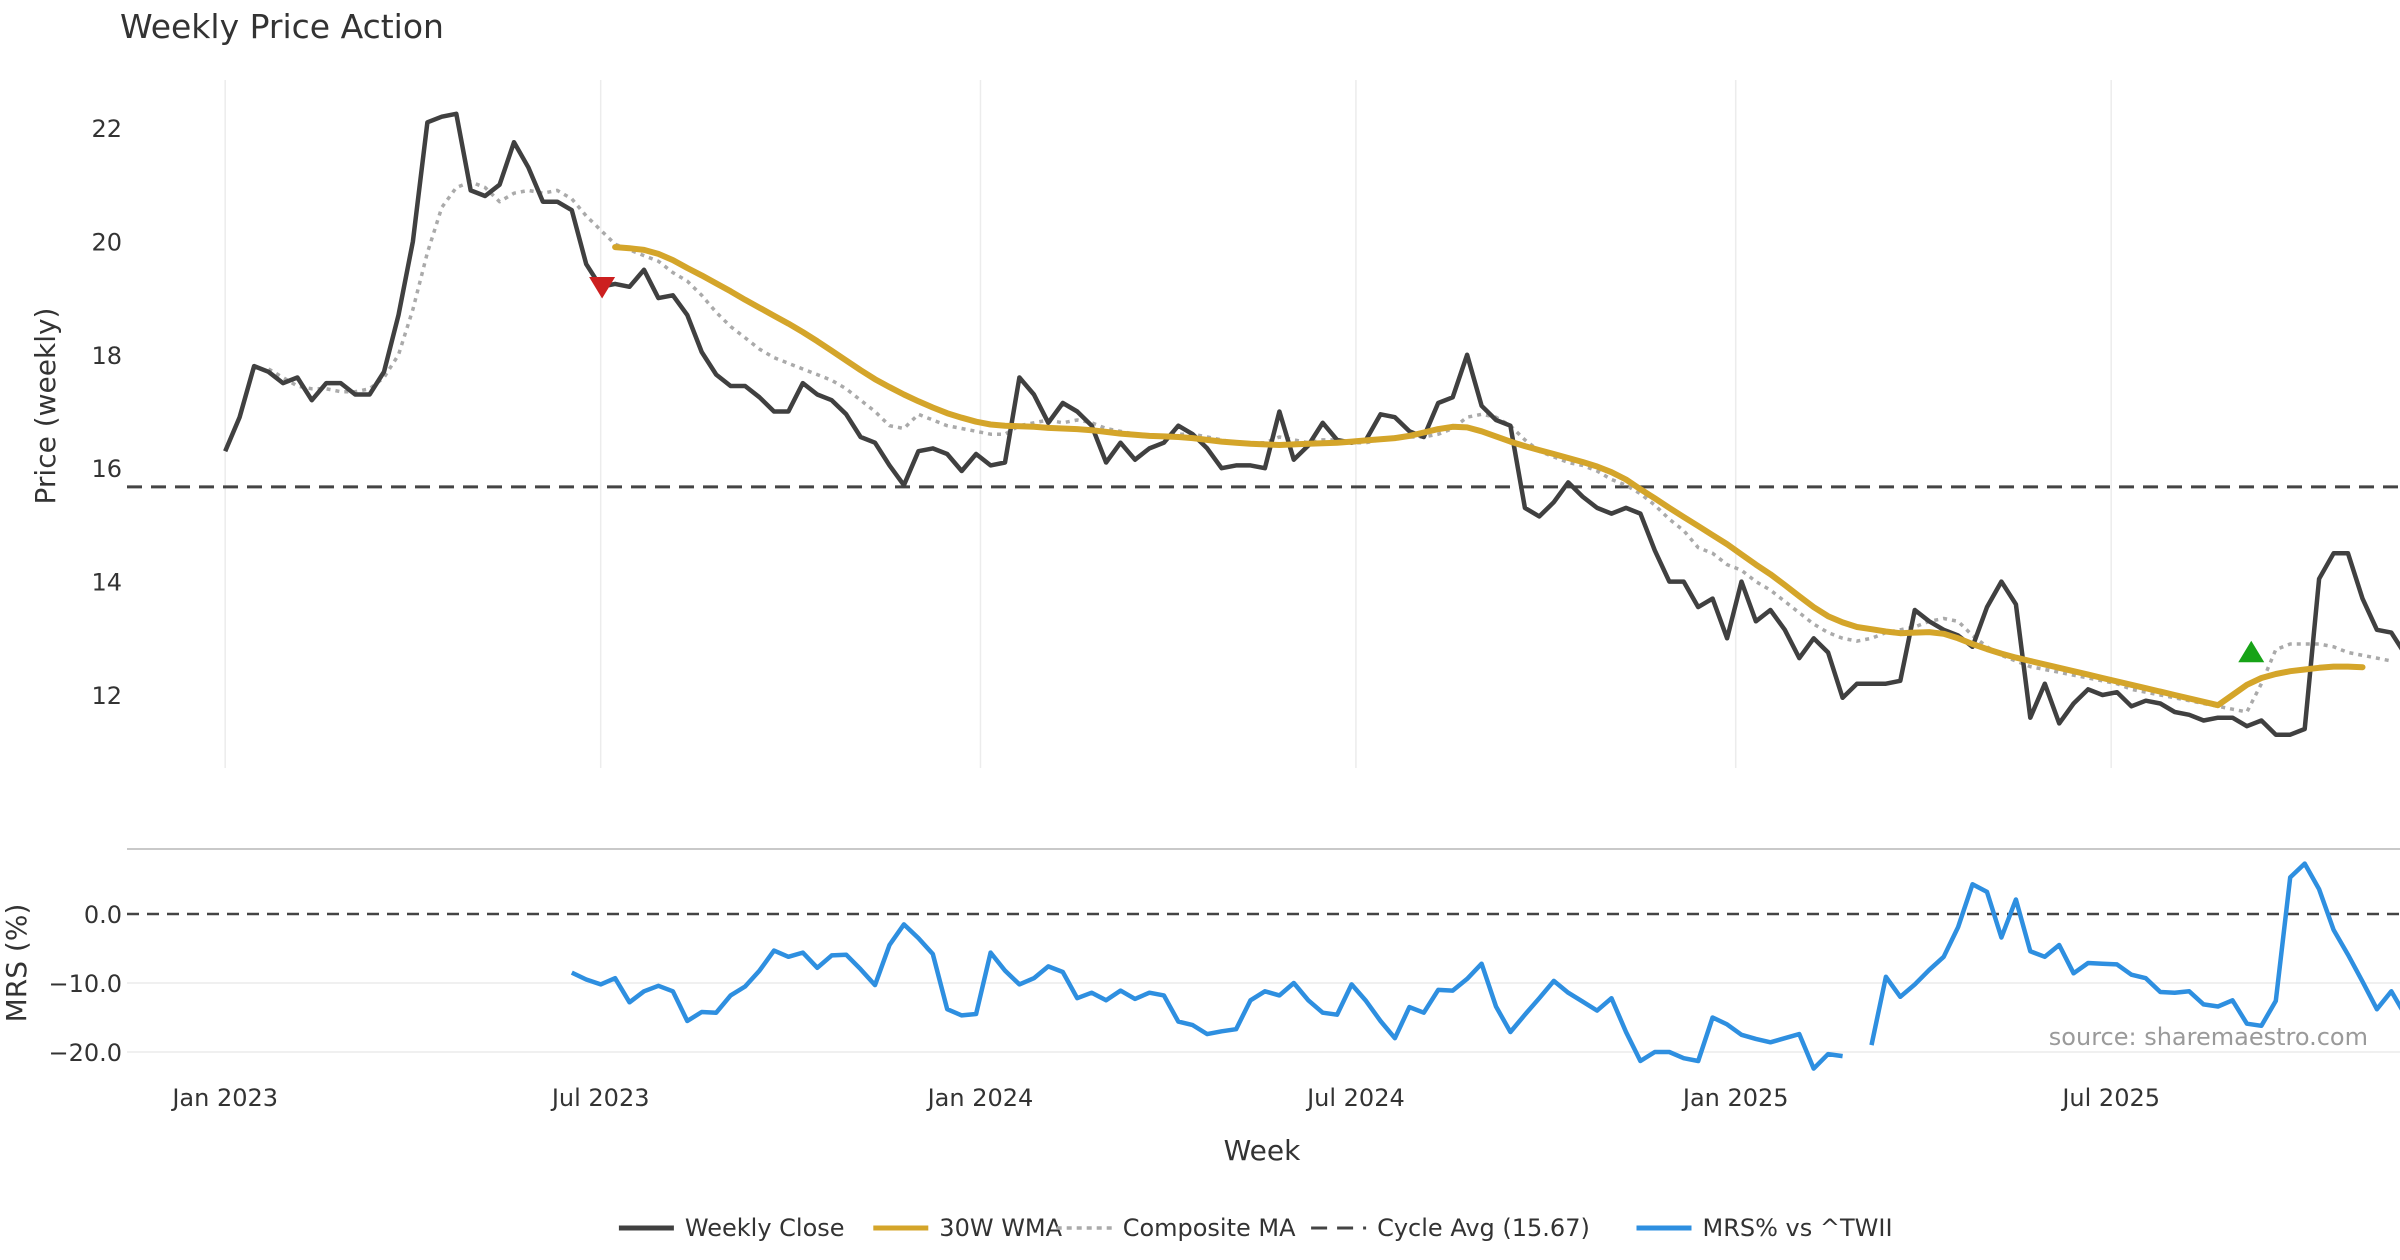 The image size is (2400, 1260). What do you see at coordinates (1262, 1150) in the screenshot?
I see `x-axis-title: Week` at bounding box center [1262, 1150].